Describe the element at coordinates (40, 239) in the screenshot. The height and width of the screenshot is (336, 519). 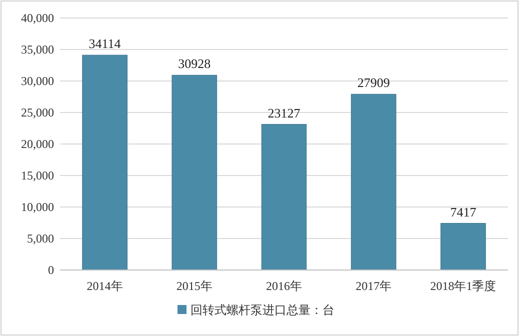
I see `y-tick-label: 5,000` at that location.